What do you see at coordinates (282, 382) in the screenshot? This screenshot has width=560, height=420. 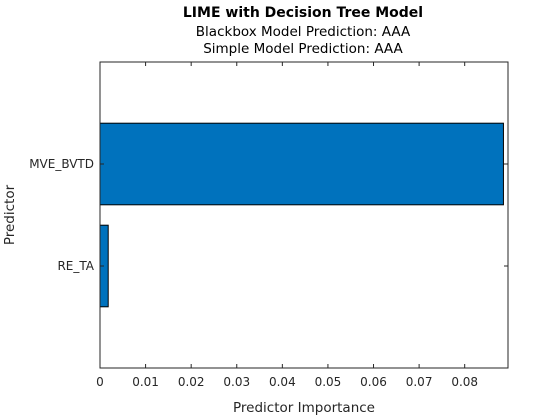 I see `x-tick-label: 0.04` at bounding box center [282, 382].